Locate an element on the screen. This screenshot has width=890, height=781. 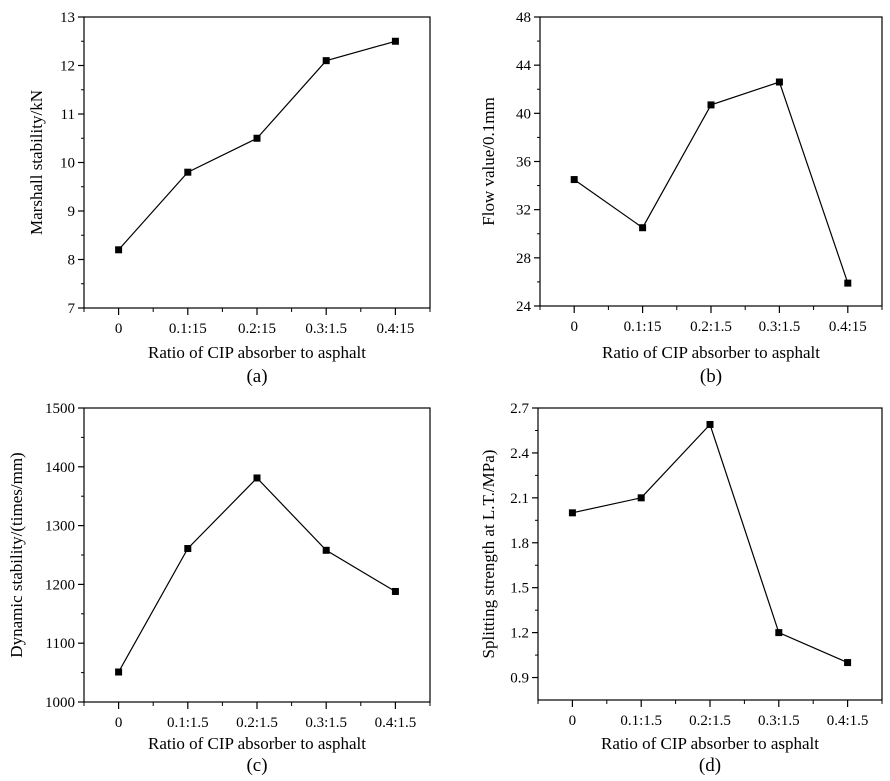
y-tick-label: 0.9 is located at coordinates (519, 679).